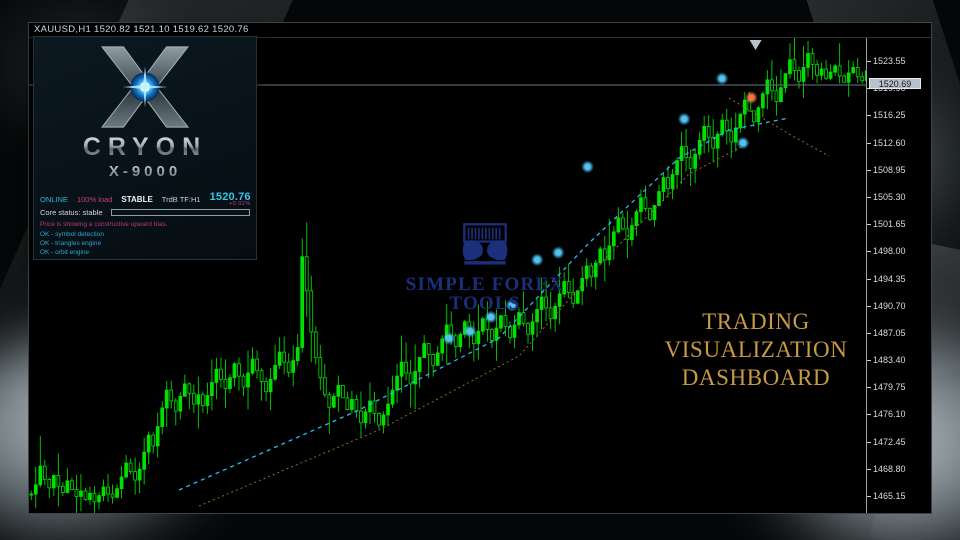  I want to click on price-tick: 1501.65, so click(899, 224).